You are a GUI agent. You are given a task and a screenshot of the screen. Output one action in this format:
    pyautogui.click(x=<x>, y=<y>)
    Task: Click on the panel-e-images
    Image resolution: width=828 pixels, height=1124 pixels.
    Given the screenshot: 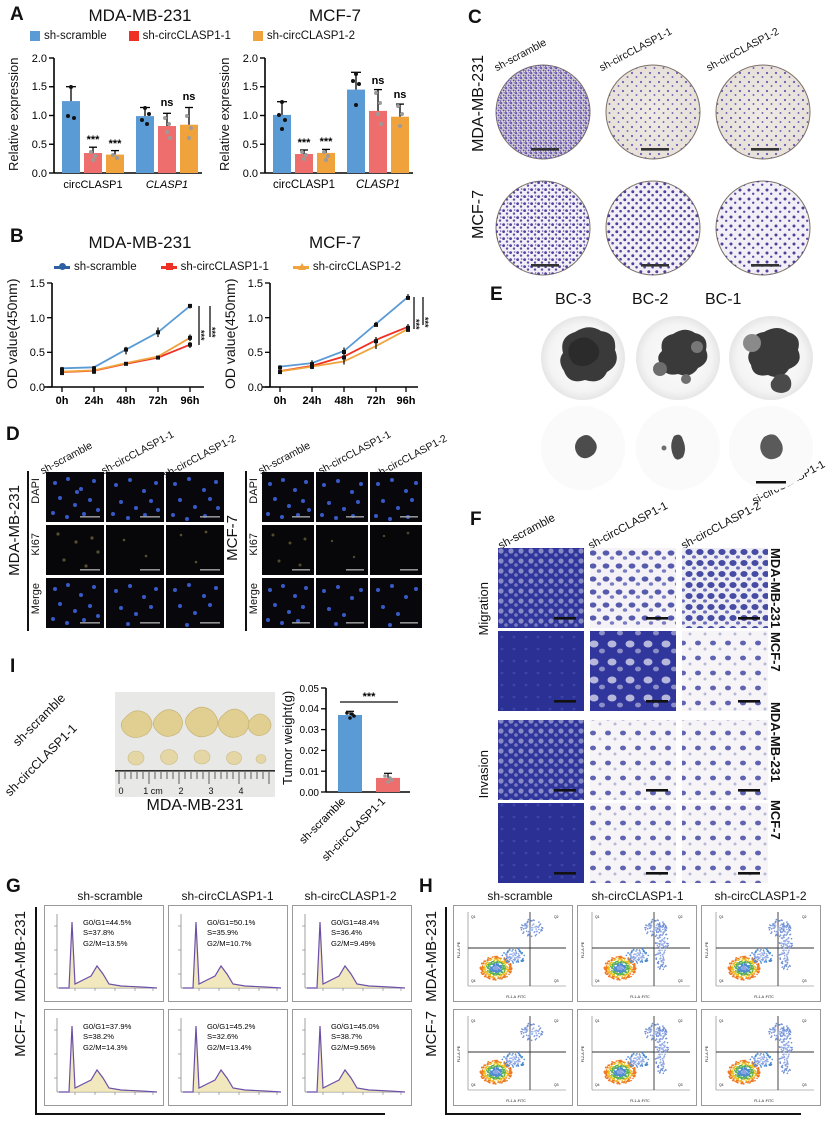 What is the action you would take?
    pyautogui.click(x=677, y=403)
    